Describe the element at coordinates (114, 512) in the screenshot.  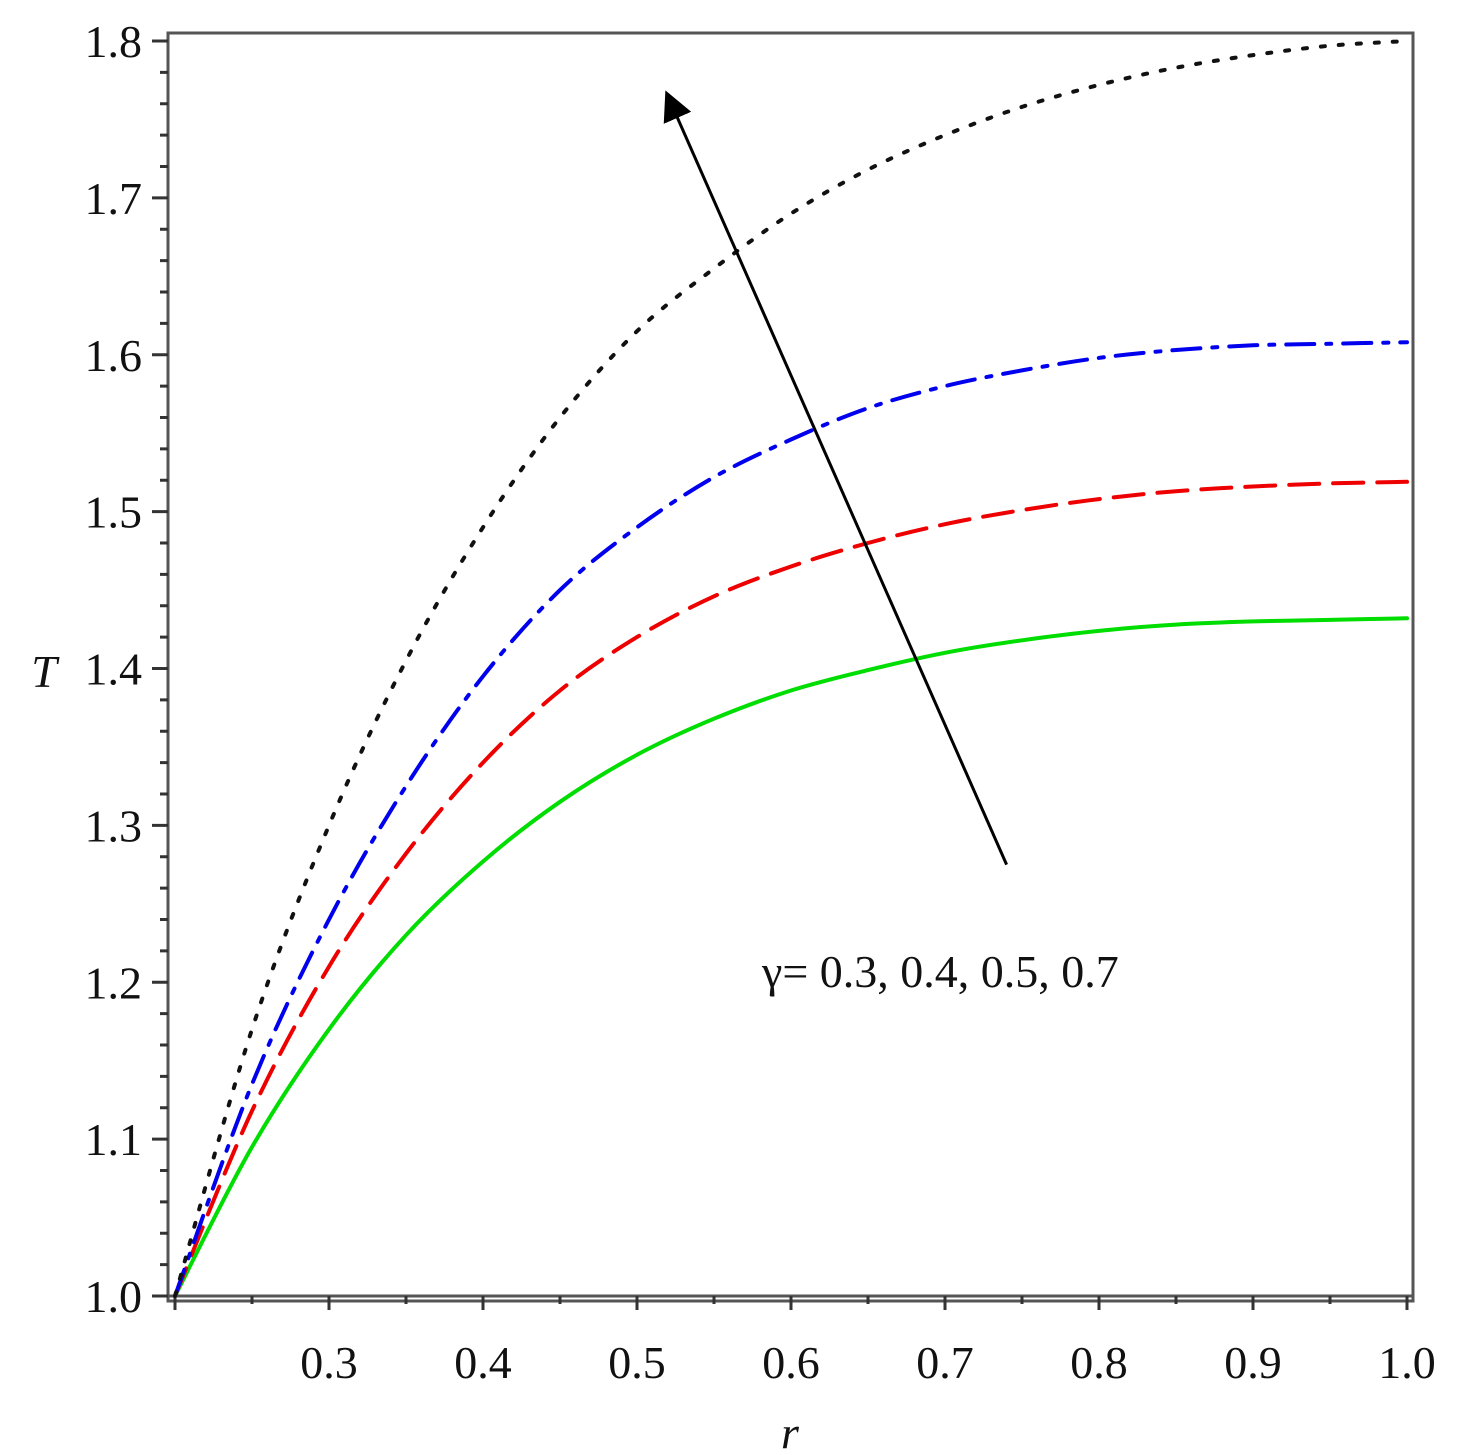
I see `y-tick-label: 1.5` at that location.